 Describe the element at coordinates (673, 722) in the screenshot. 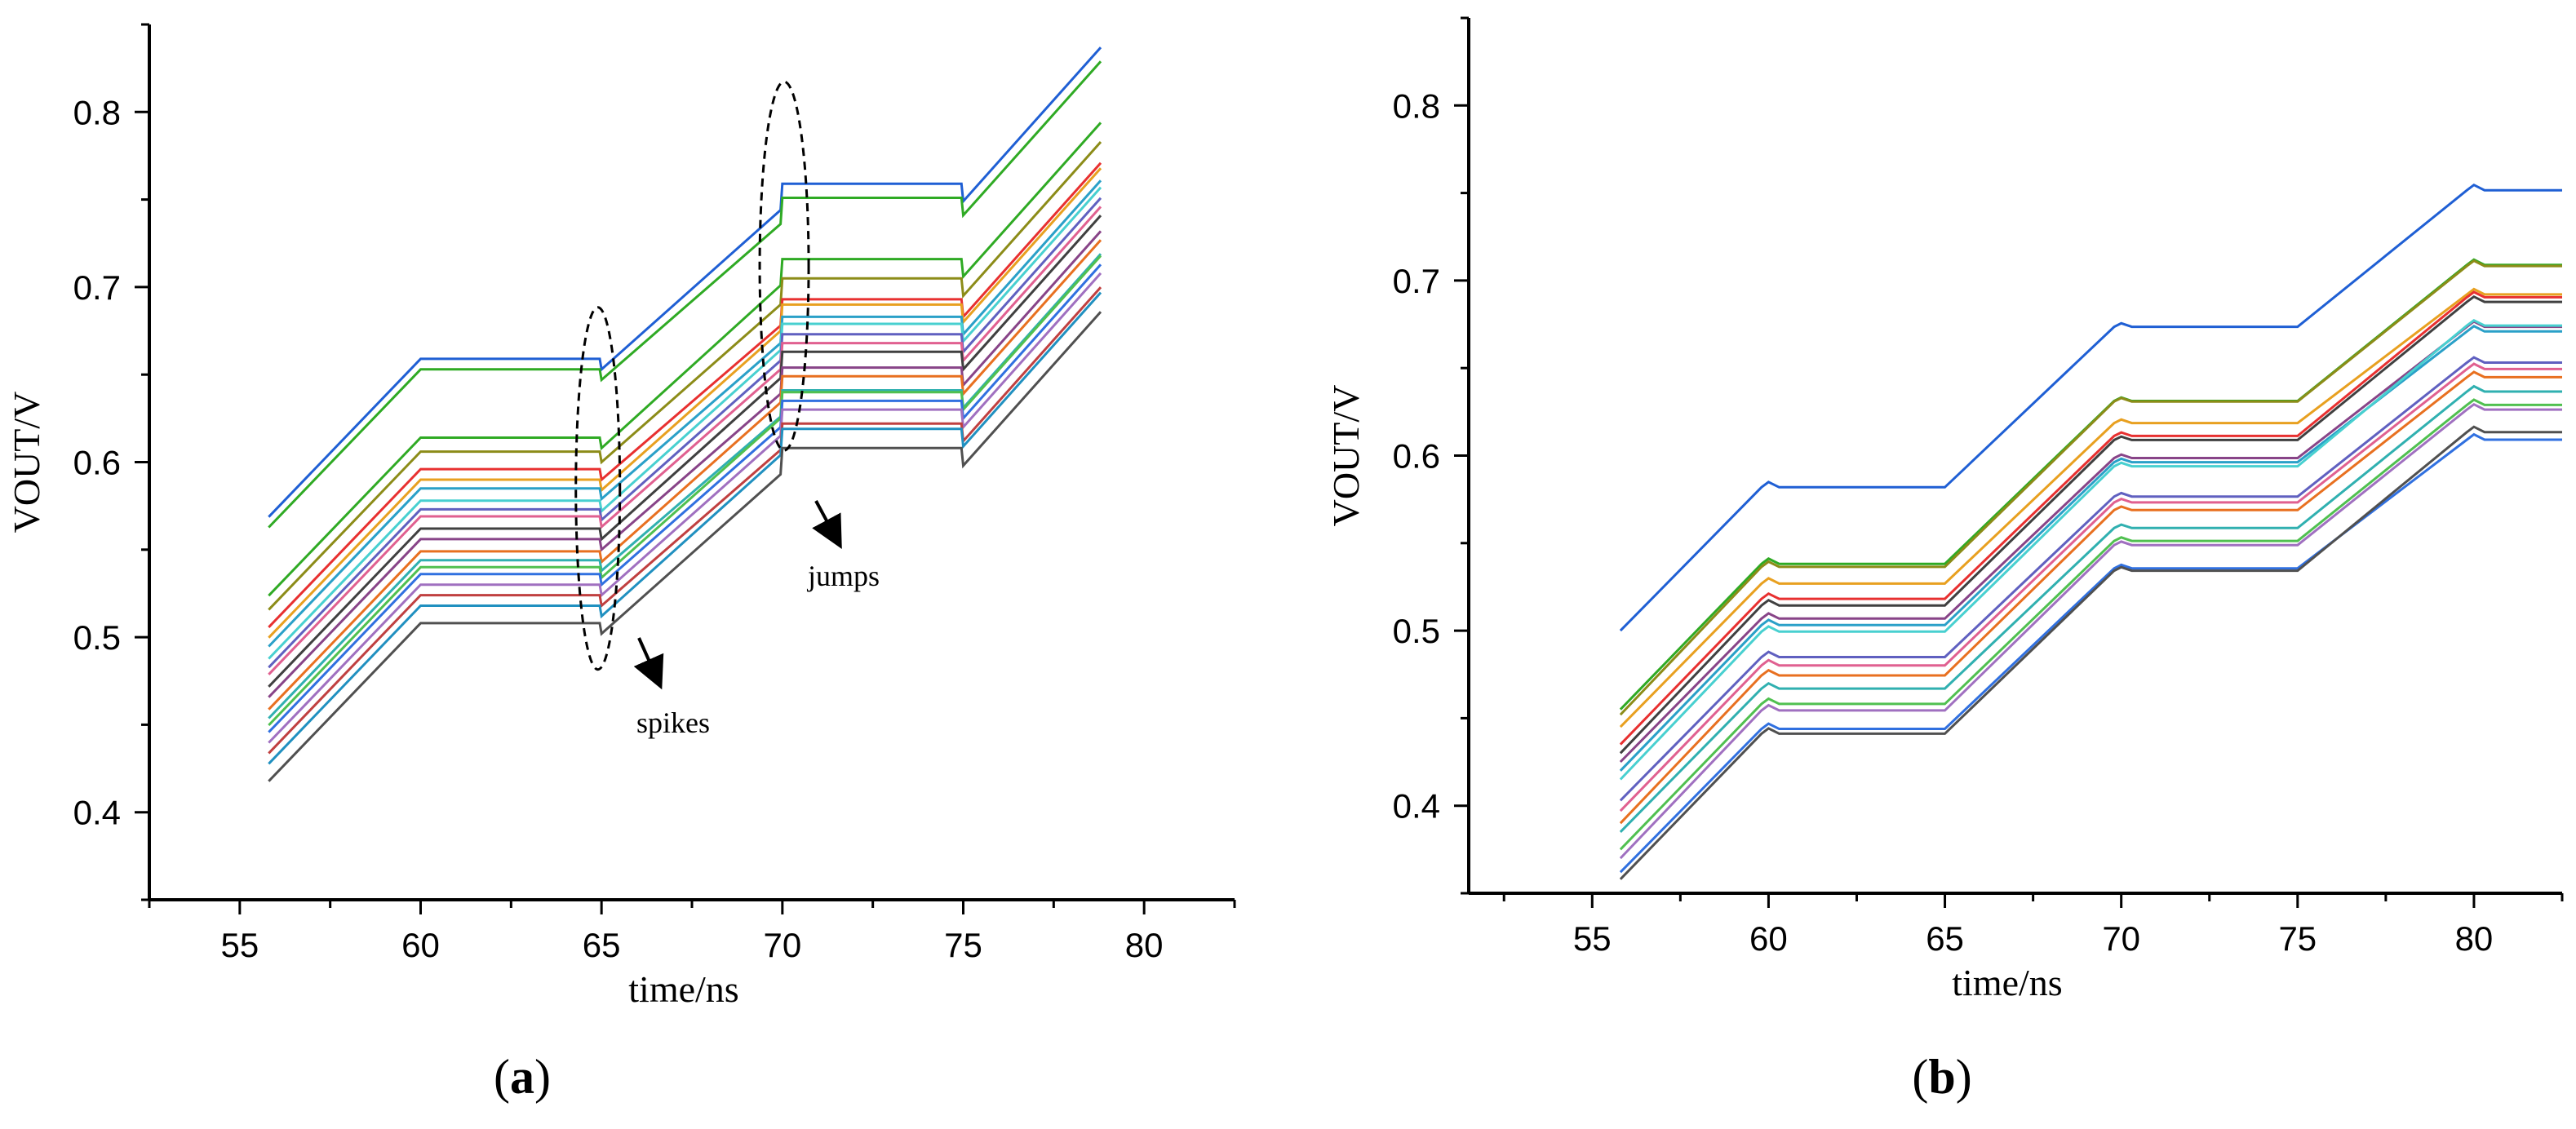

I see `spikes-annotation: spikes` at that location.